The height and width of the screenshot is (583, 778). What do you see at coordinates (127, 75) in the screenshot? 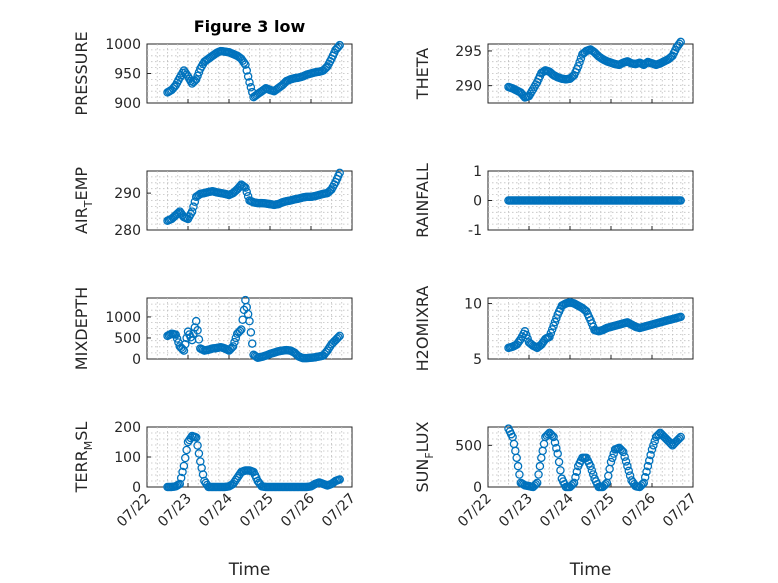
I see `y-tick-label: 950` at bounding box center [127, 75].